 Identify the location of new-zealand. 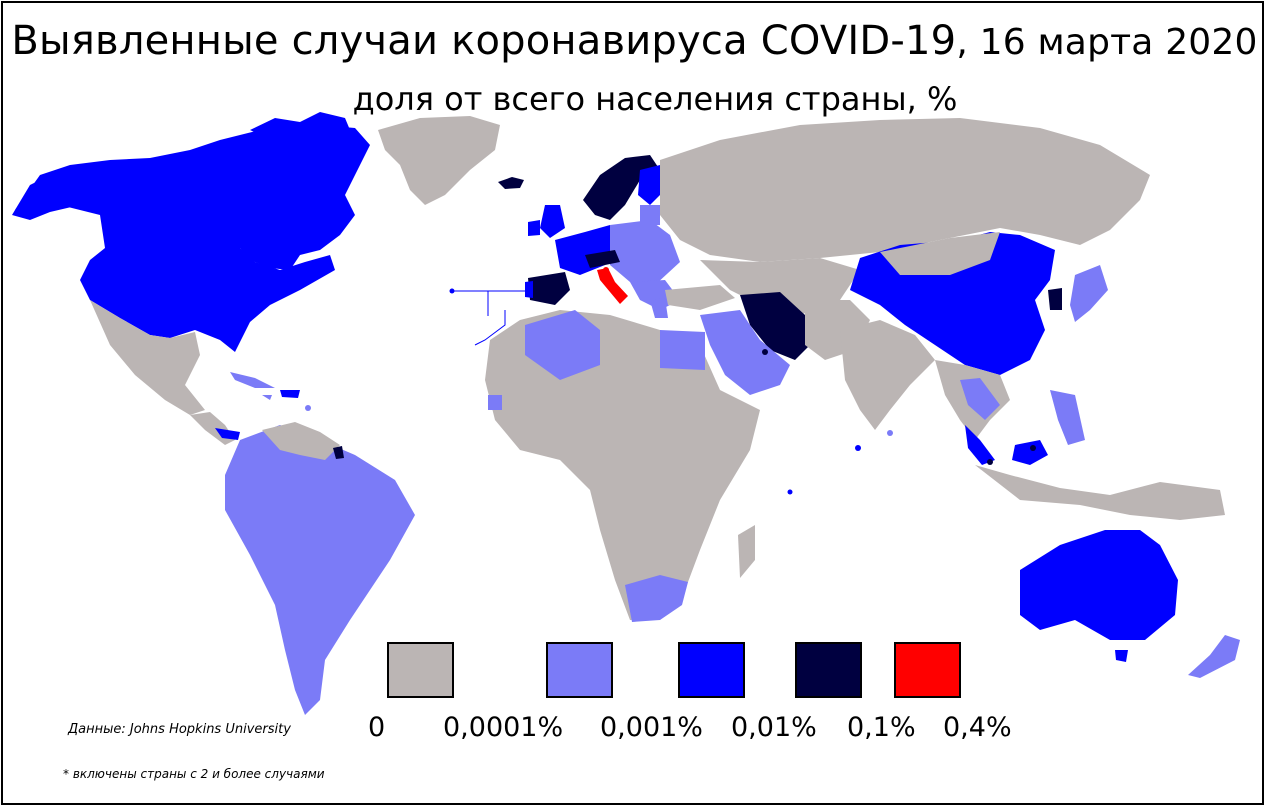
(1214, 656).